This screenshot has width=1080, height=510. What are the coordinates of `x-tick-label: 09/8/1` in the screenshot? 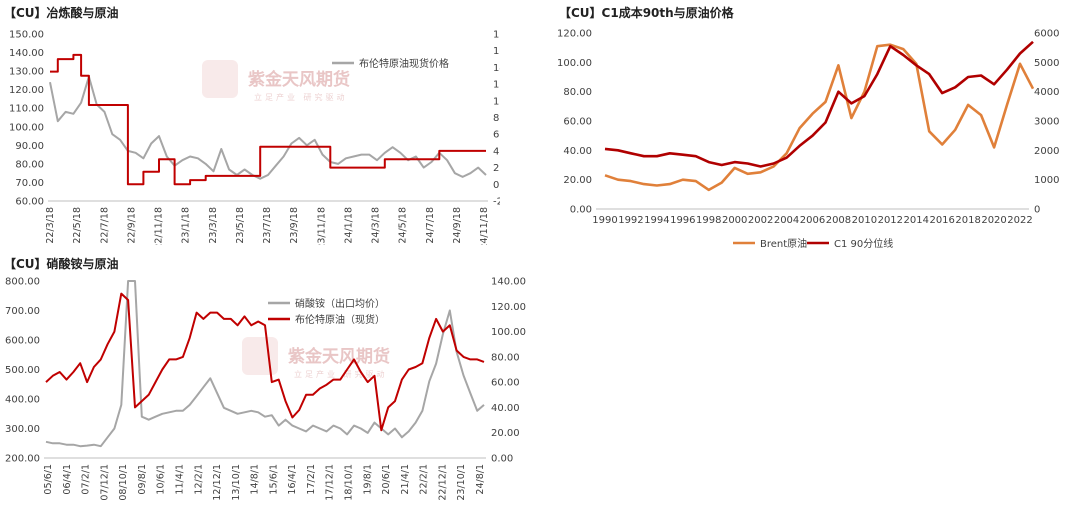 It's located at (142, 479).